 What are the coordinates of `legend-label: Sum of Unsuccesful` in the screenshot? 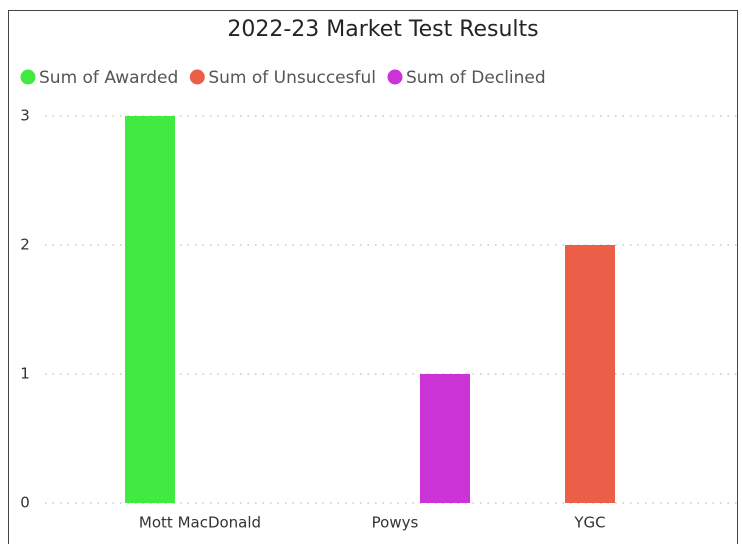 It's located at (292, 78).